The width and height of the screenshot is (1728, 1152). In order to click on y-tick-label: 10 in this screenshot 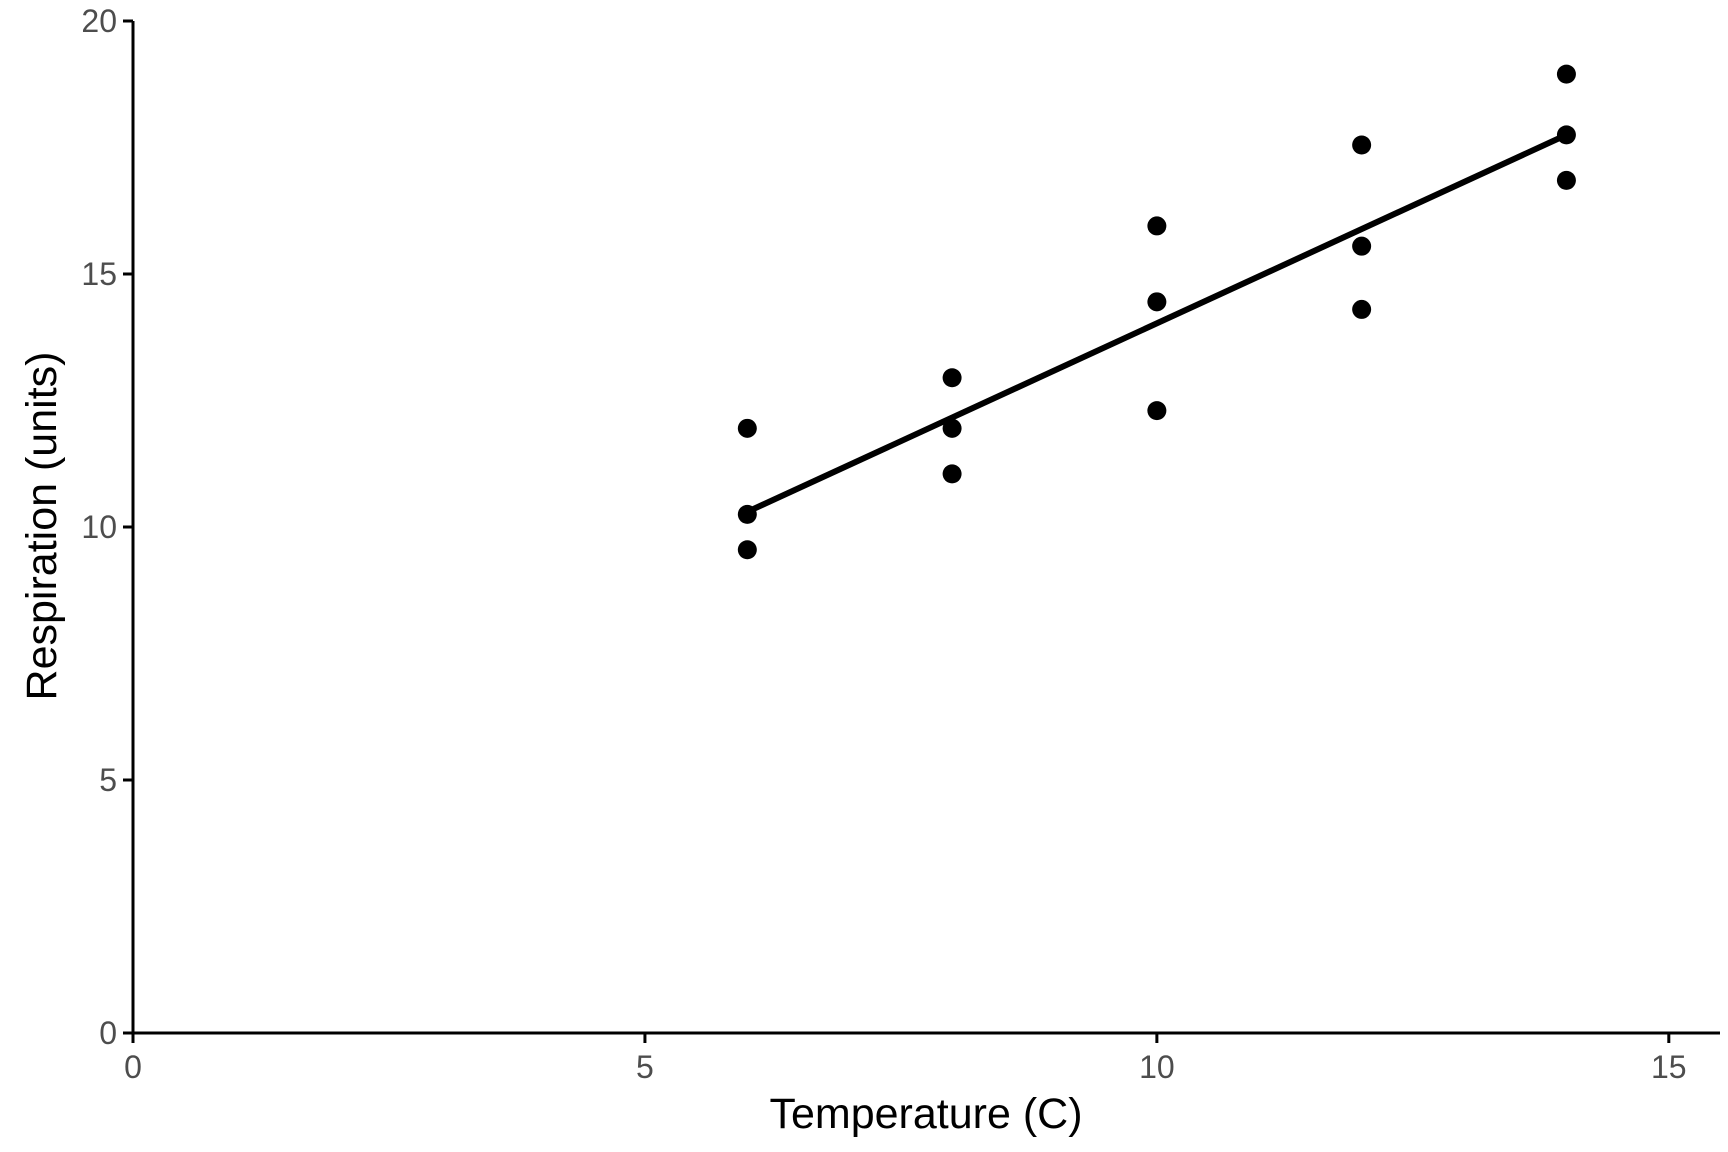, I will do `click(99, 527)`.